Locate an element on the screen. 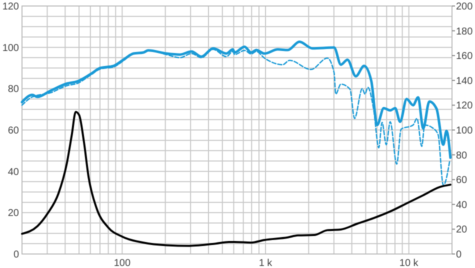 The image size is (475, 268). y-tick-label: 100 is located at coordinates (11, 48).